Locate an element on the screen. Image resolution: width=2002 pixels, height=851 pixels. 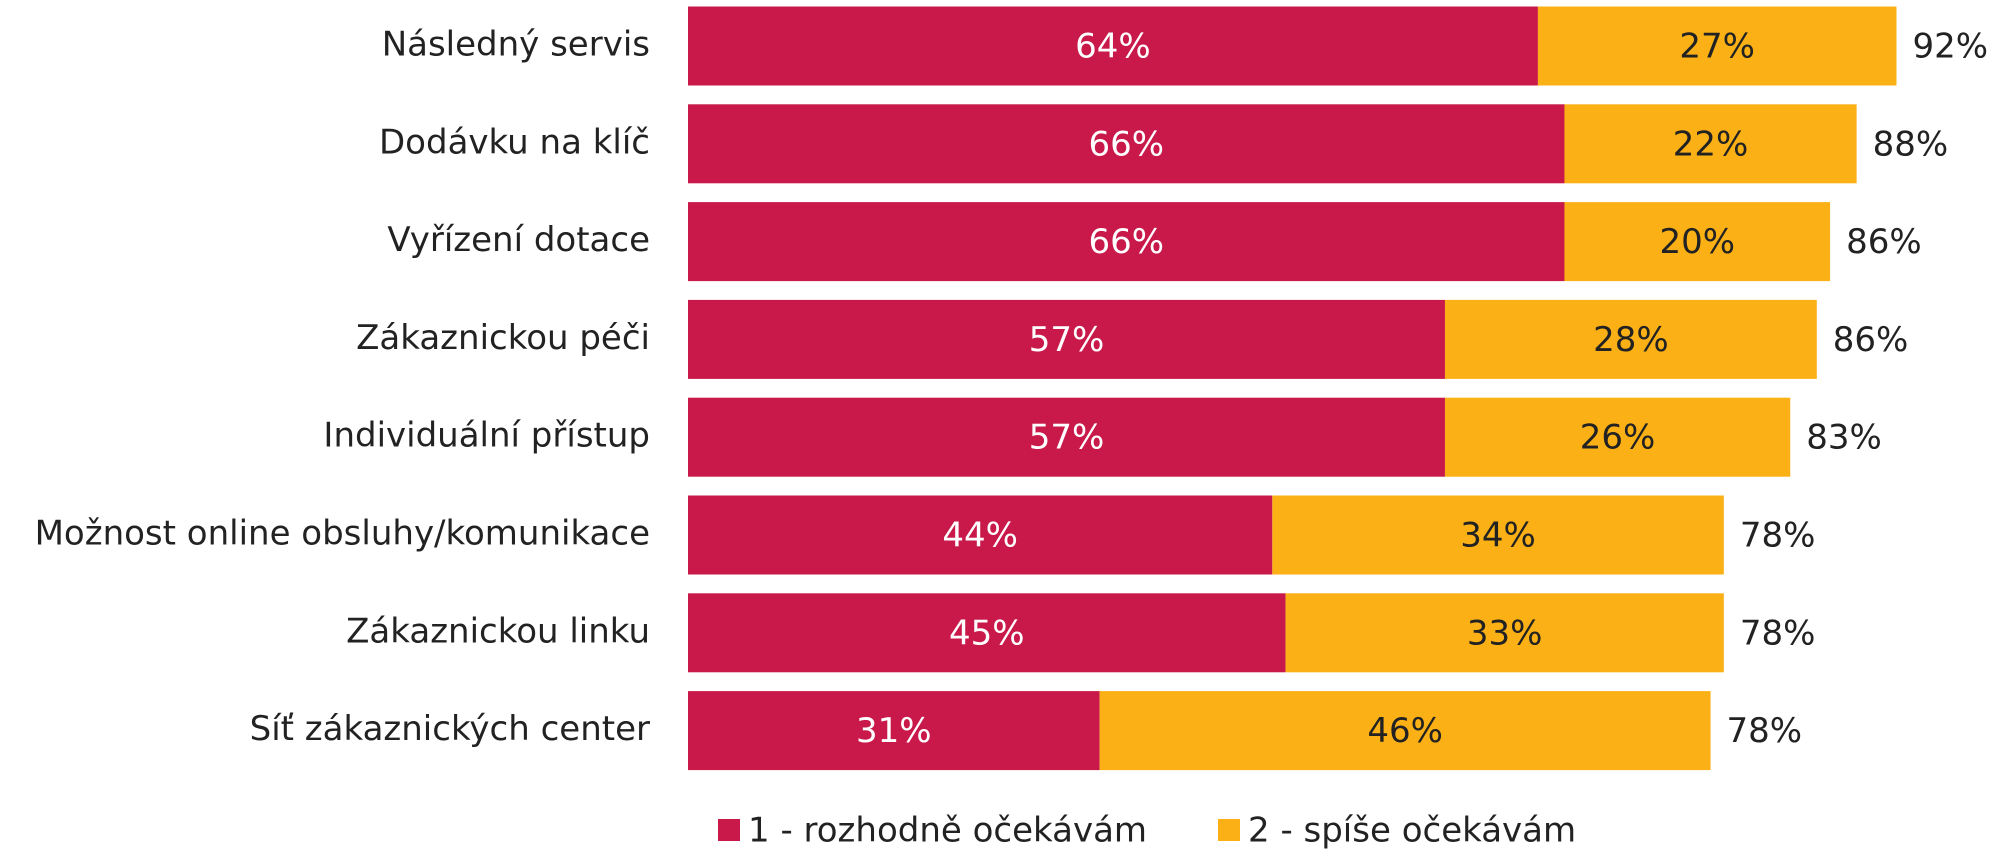
value-label: 22% is located at coordinates (1711, 144).